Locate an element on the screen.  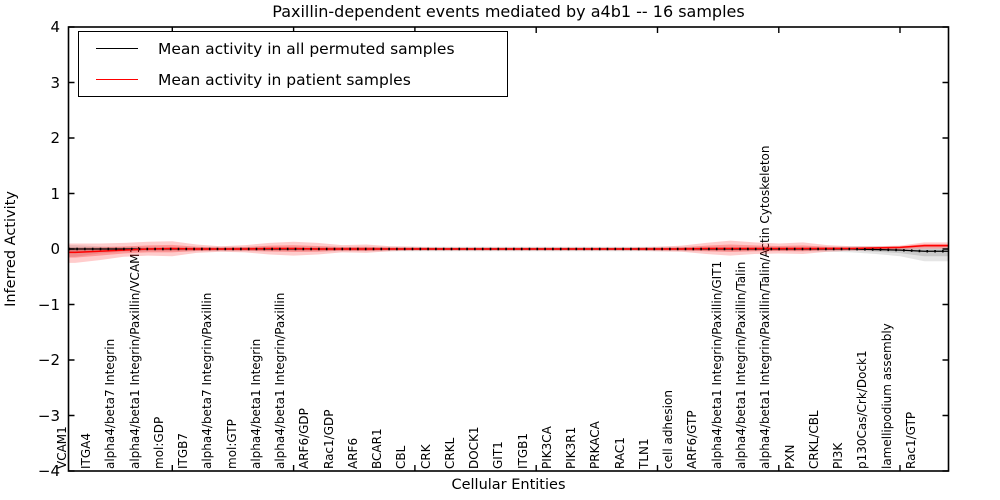
y-tick-label: −2 is located at coordinates (48, 360).